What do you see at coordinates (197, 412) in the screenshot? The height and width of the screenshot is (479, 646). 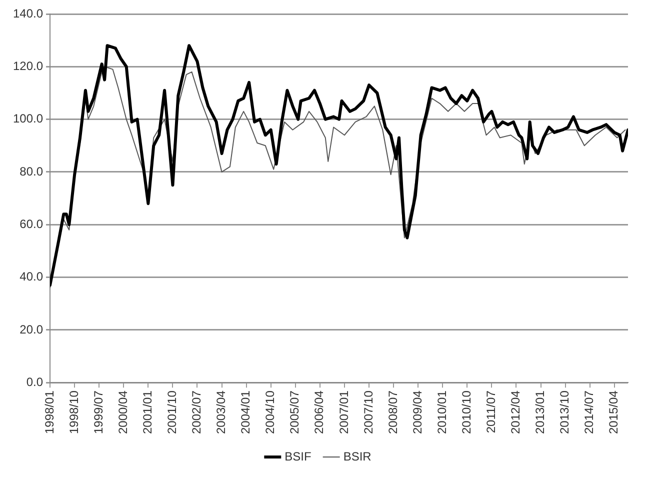 I see `x-tick-label: 2002/07` at bounding box center [197, 412].